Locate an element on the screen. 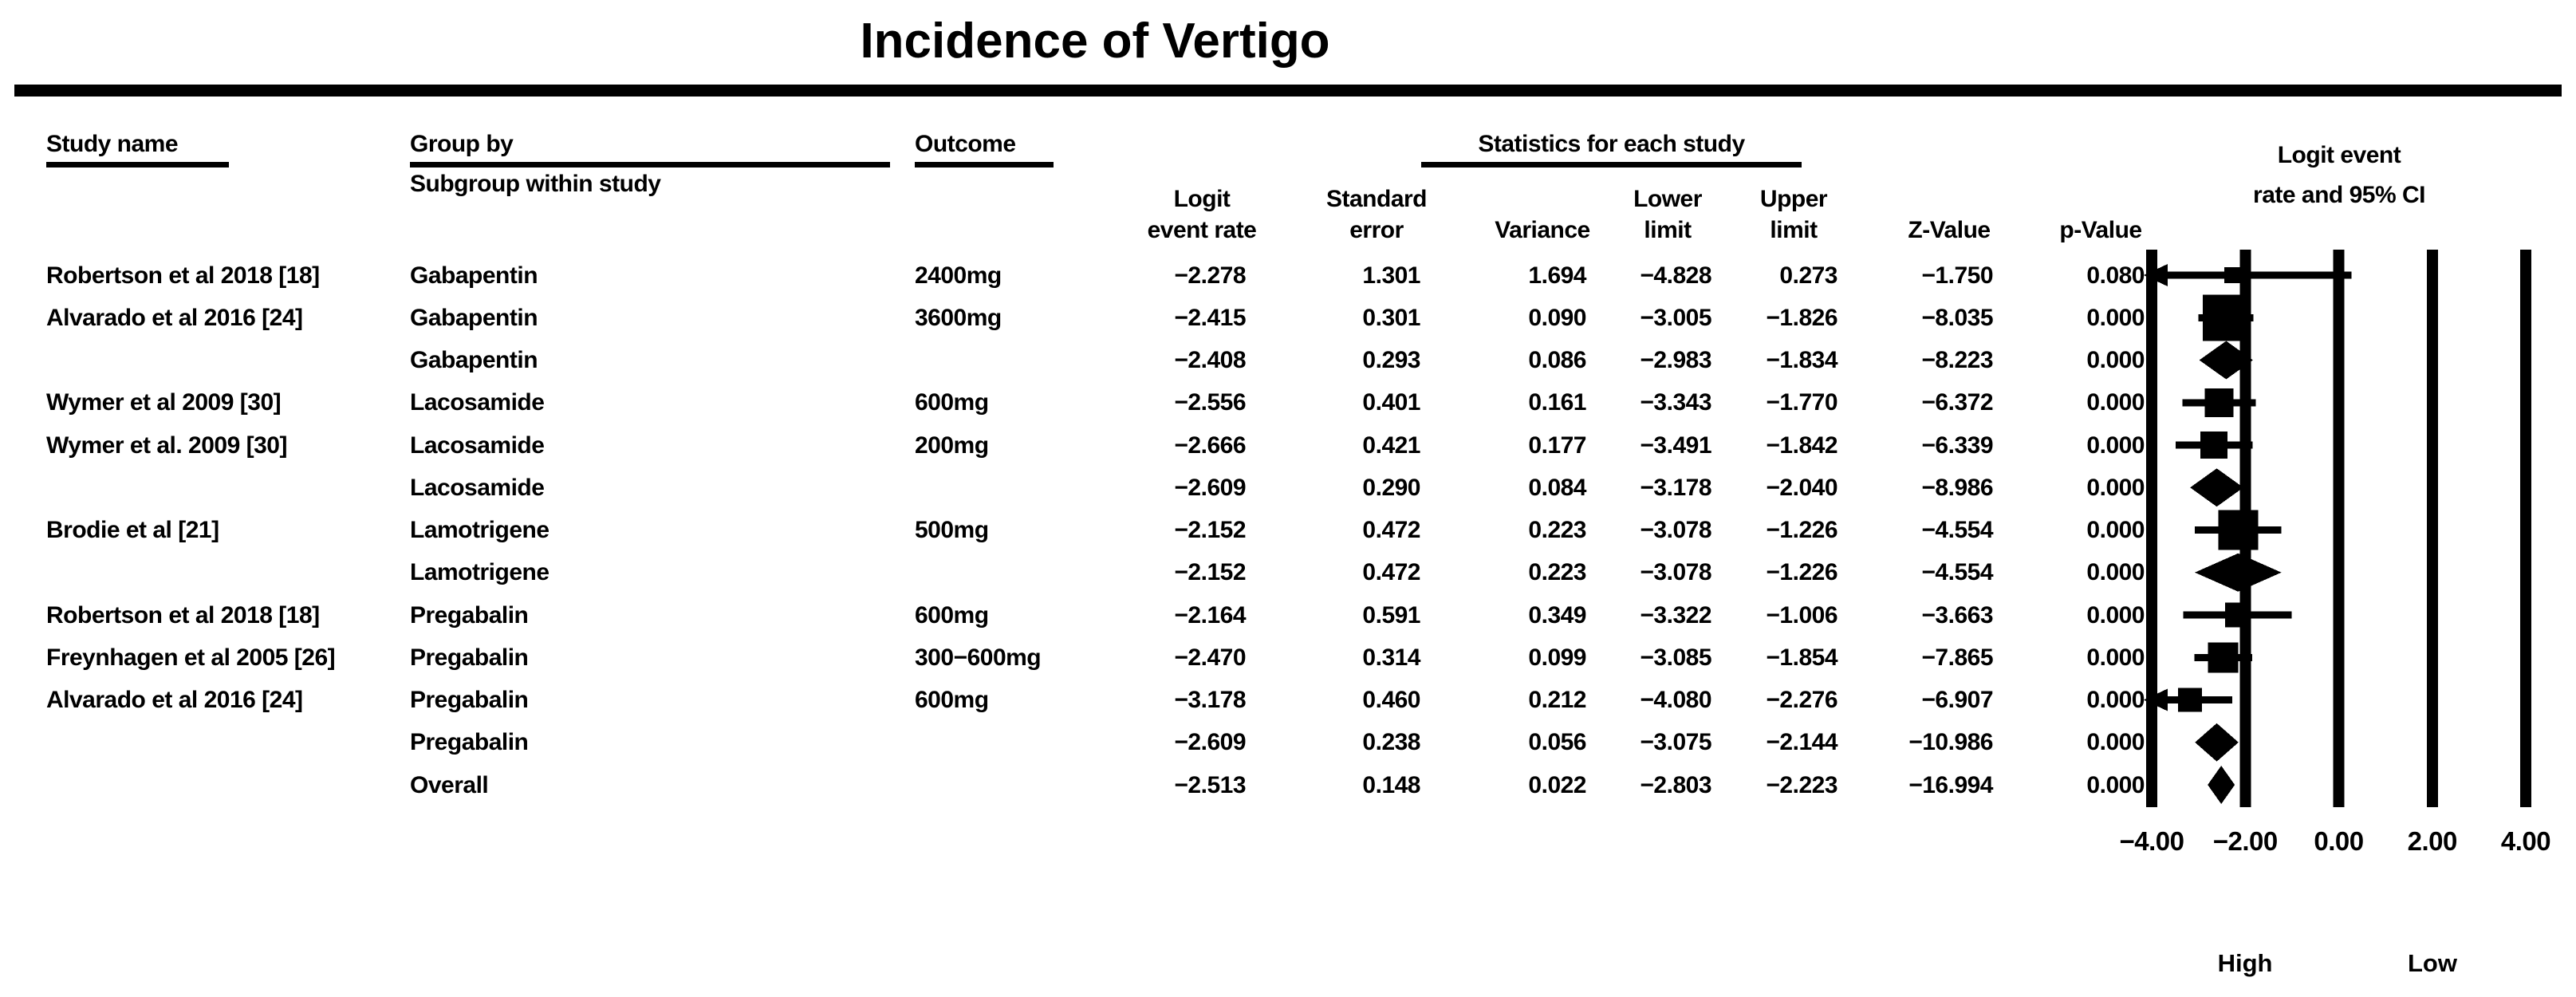 This screenshot has height=997, width=2576. cell-z-value: −16.994 is located at coordinates (1950, 784).